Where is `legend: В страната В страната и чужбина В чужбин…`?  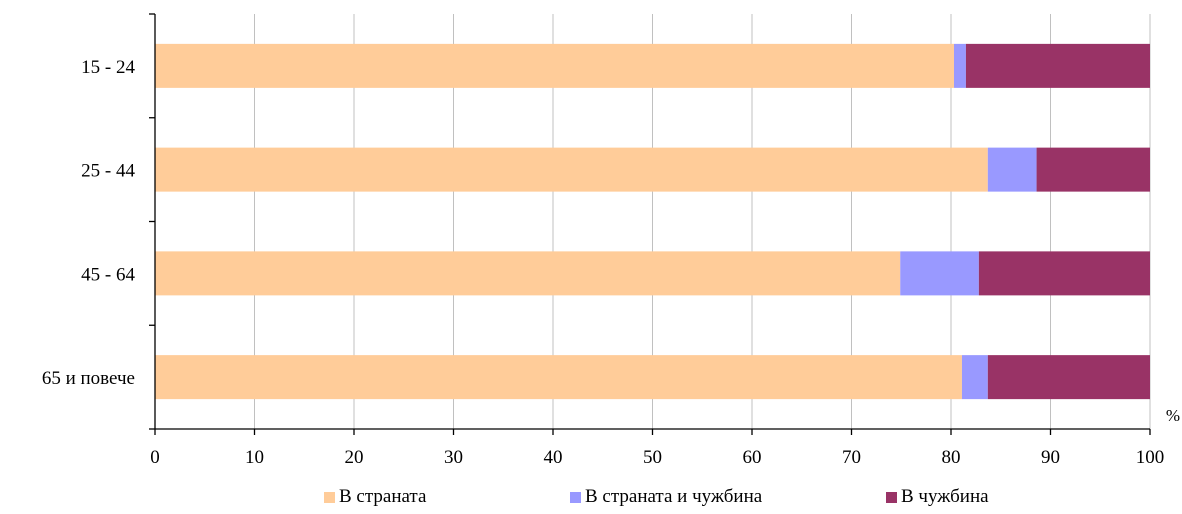
legend: В страната В страната и чужбина В чужбин… is located at coordinates (591, 498).